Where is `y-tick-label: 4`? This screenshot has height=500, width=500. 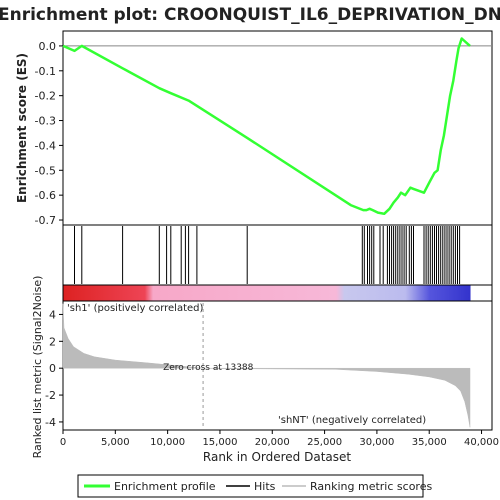
y-tick-label: 4 is located at coordinates (52, 314).